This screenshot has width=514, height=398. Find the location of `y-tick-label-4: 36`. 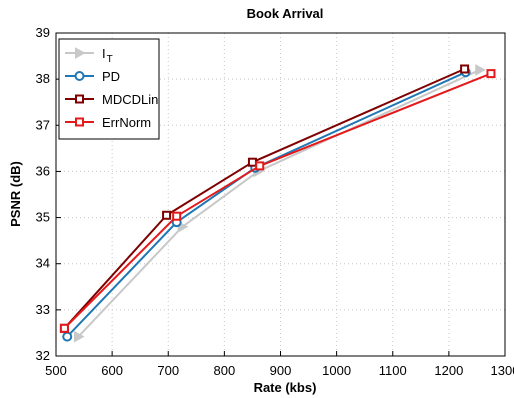

y-tick-label-4: 36 is located at coordinates (43, 170).